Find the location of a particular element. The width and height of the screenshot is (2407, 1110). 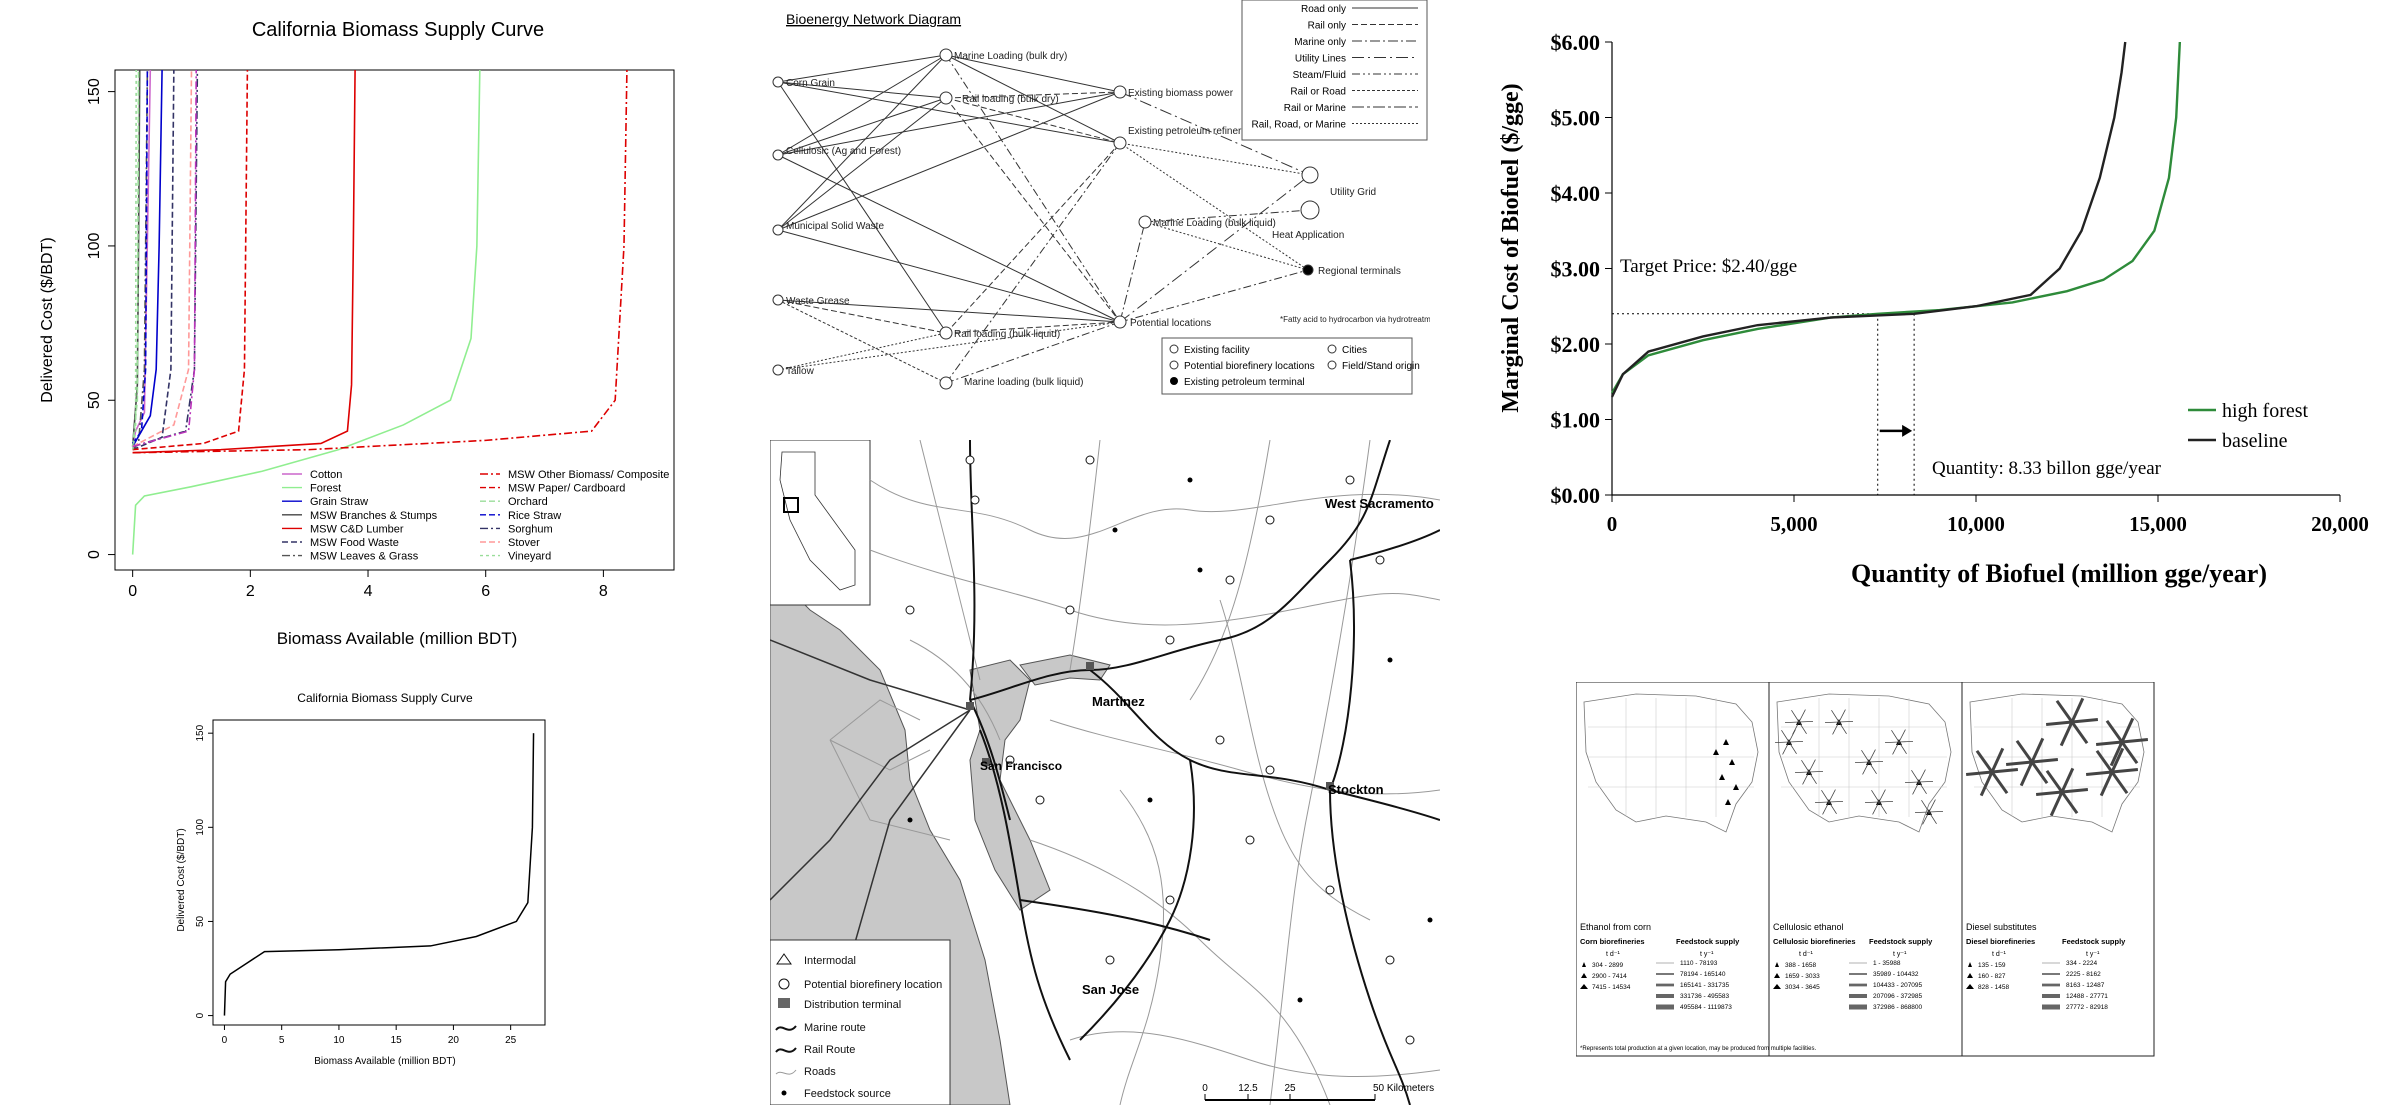

us-left-range: 304 - 2899 is located at coordinates (1607, 965).